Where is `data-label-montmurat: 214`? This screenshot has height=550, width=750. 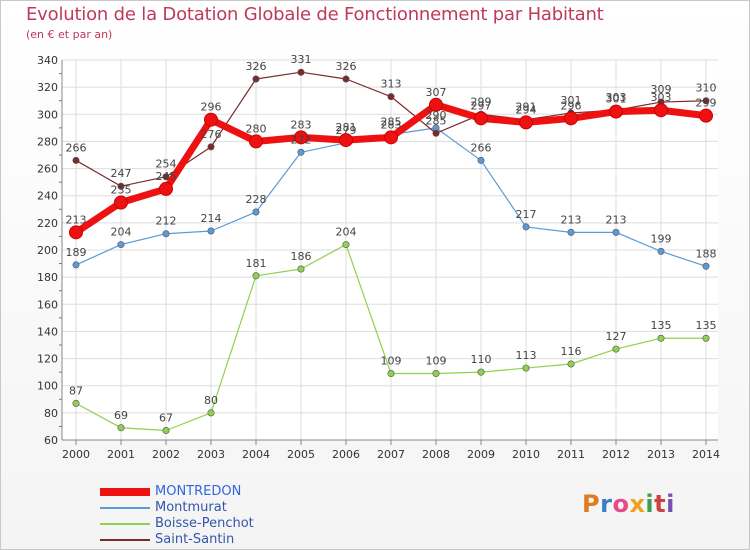
data-label-montmurat: 214 is located at coordinates (211, 218).